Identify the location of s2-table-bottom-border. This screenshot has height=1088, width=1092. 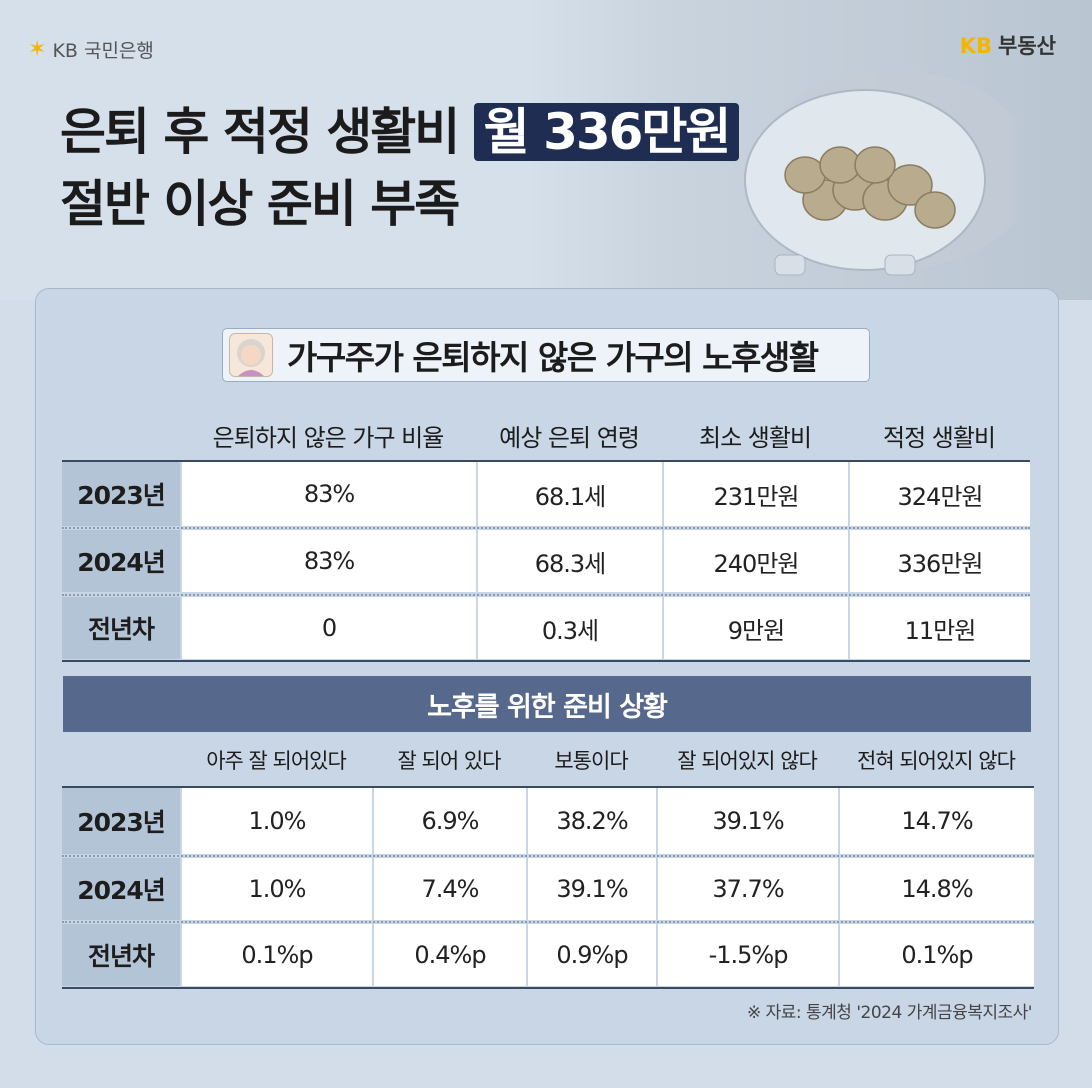
(548, 988).